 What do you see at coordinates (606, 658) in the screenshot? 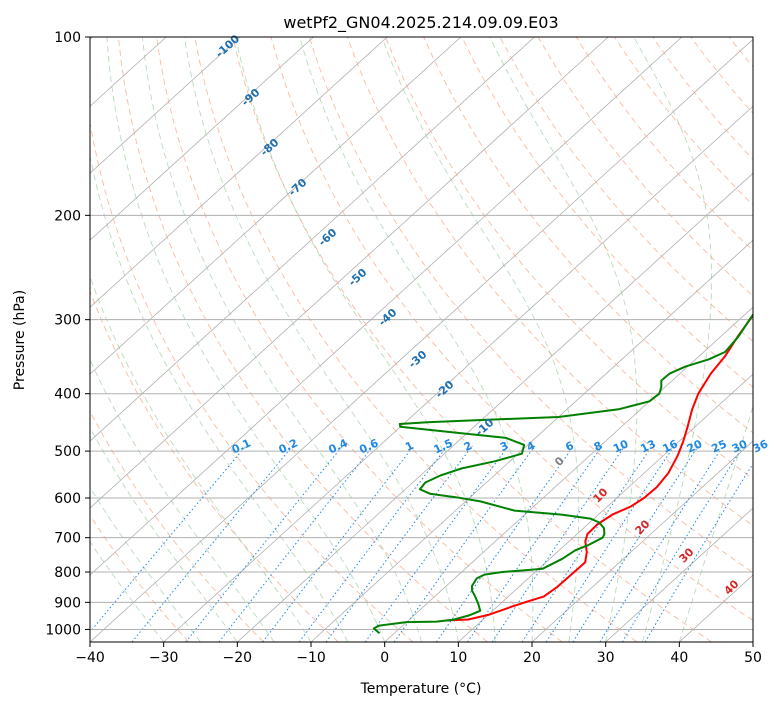
I see `x-tick-label: 30` at bounding box center [606, 658].